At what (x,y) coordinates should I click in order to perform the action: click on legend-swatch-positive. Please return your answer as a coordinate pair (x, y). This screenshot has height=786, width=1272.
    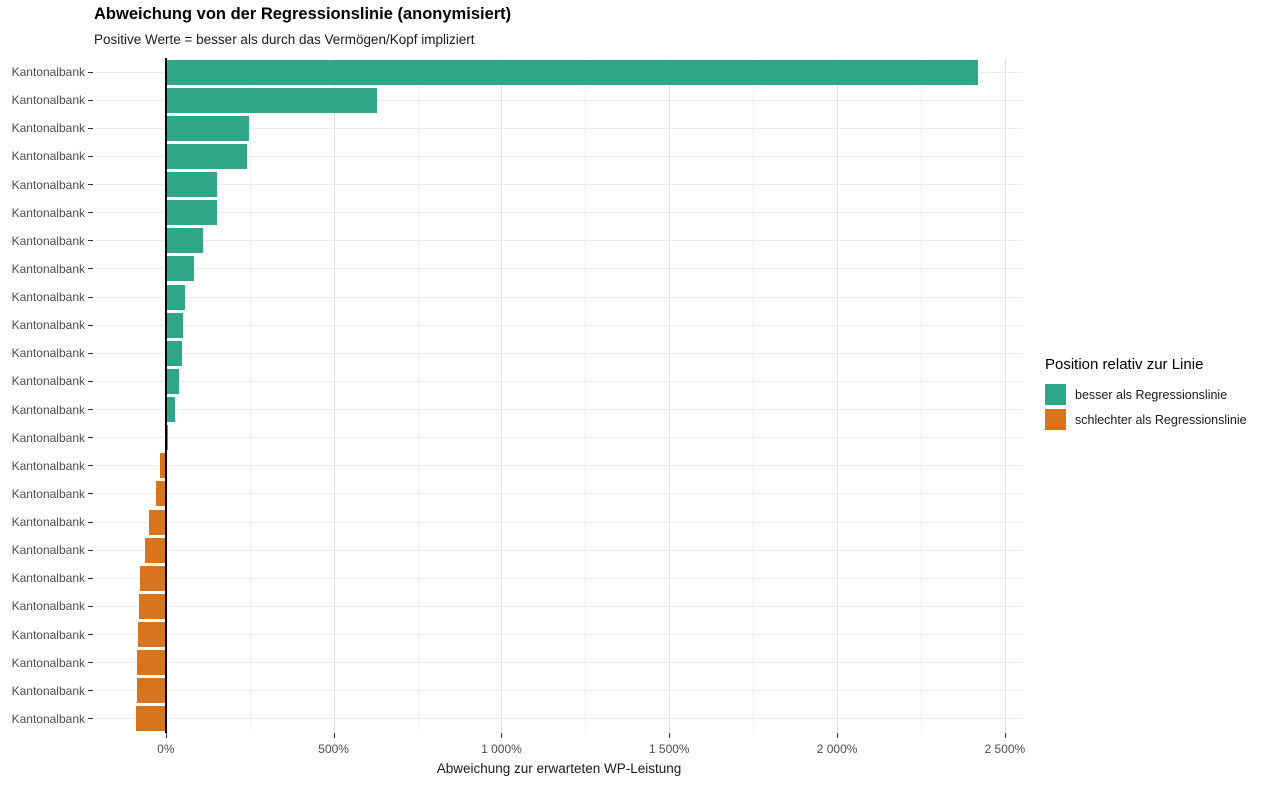
    Looking at the image, I should click on (1055, 394).